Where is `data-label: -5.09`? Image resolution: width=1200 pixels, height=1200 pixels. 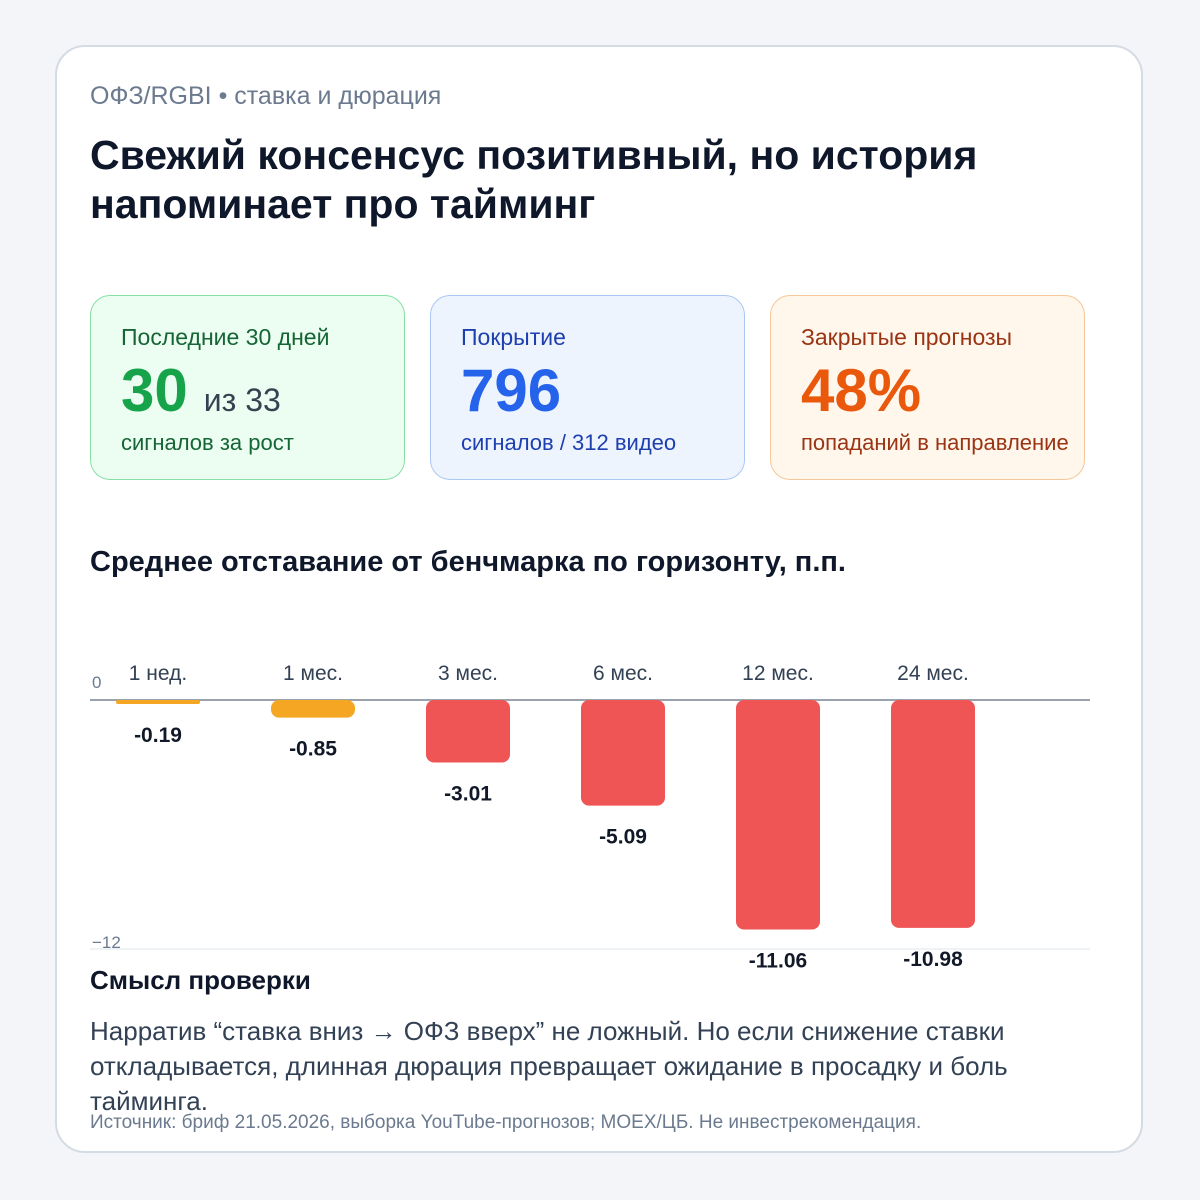
data-label: -5.09 is located at coordinates (623, 837).